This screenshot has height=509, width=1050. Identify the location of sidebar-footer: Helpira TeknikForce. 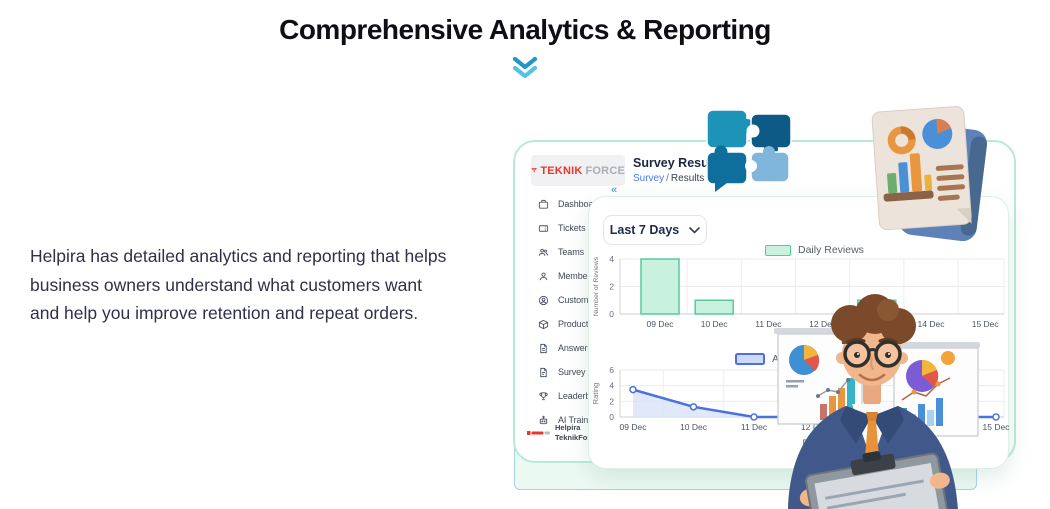
(563, 432).